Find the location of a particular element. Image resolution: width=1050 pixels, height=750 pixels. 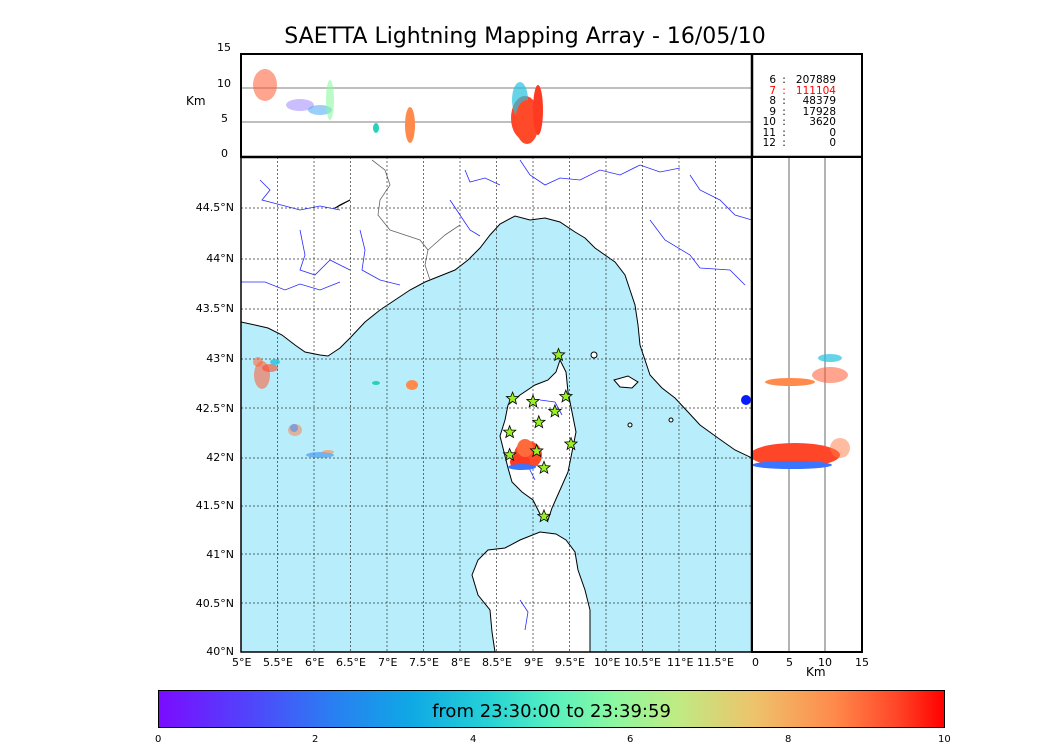

colorbar-tick: 8 is located at coordinates (788, 739).